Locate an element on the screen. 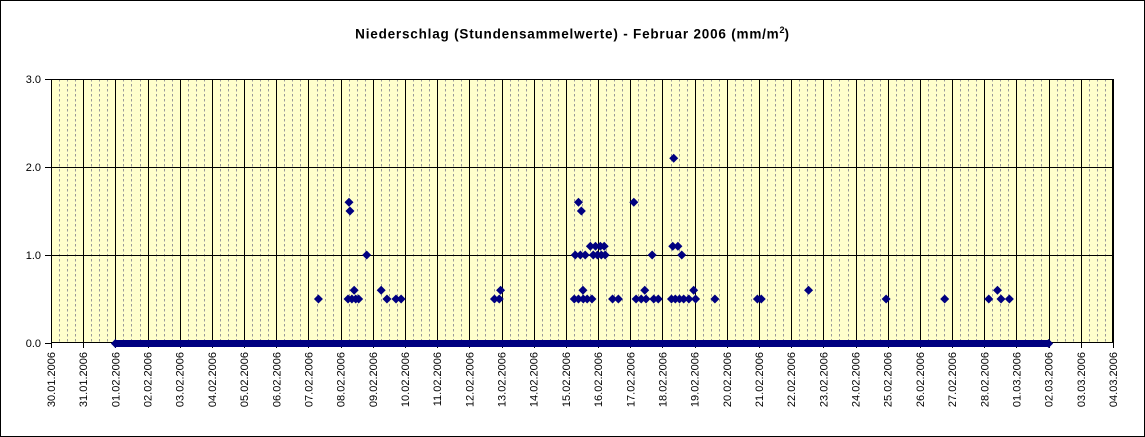  x-tick-label: 23.02.2006 is located at coordinates (824, 379).